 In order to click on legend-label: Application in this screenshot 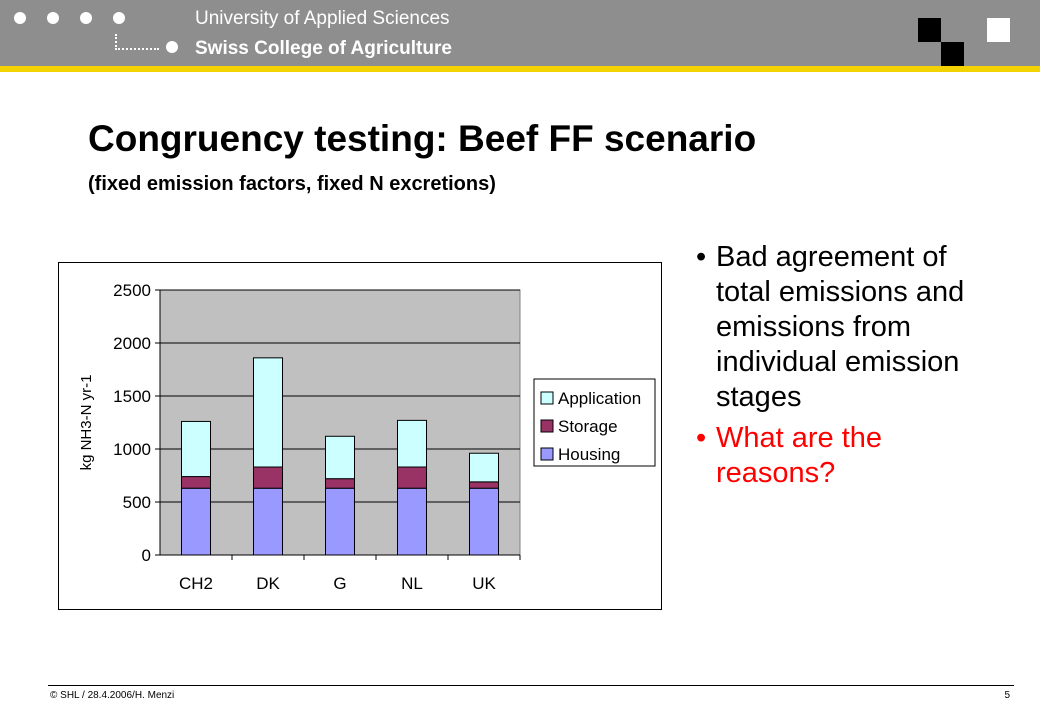, I will do `click(599, 398)`.